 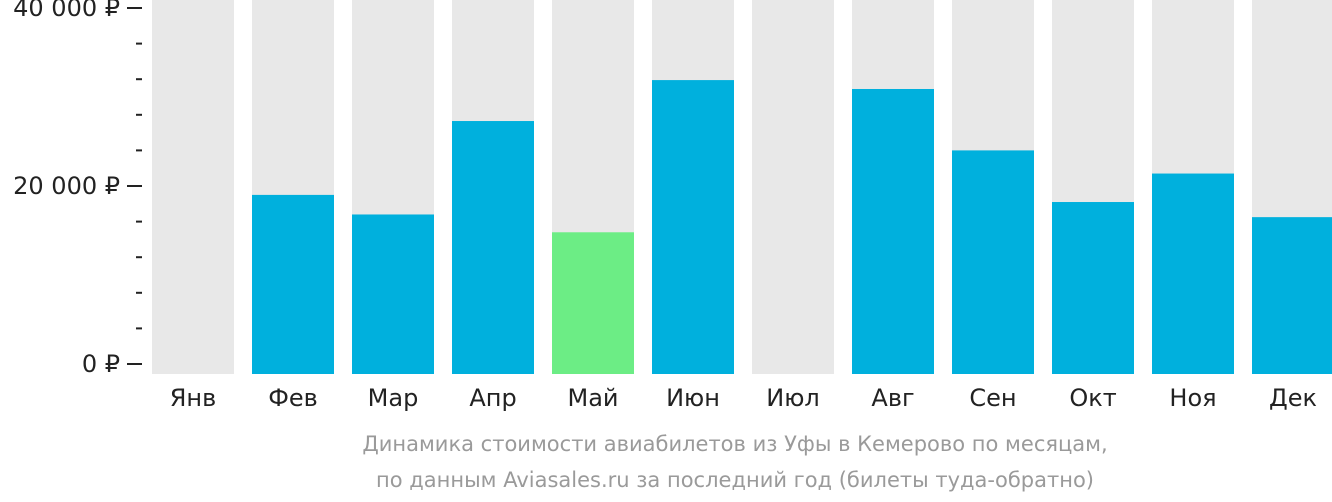 What do you see at coordinates (393, 398) in the screenshot?
I see `x-tick-label-3: Мар` at bounding box center [393, 398].